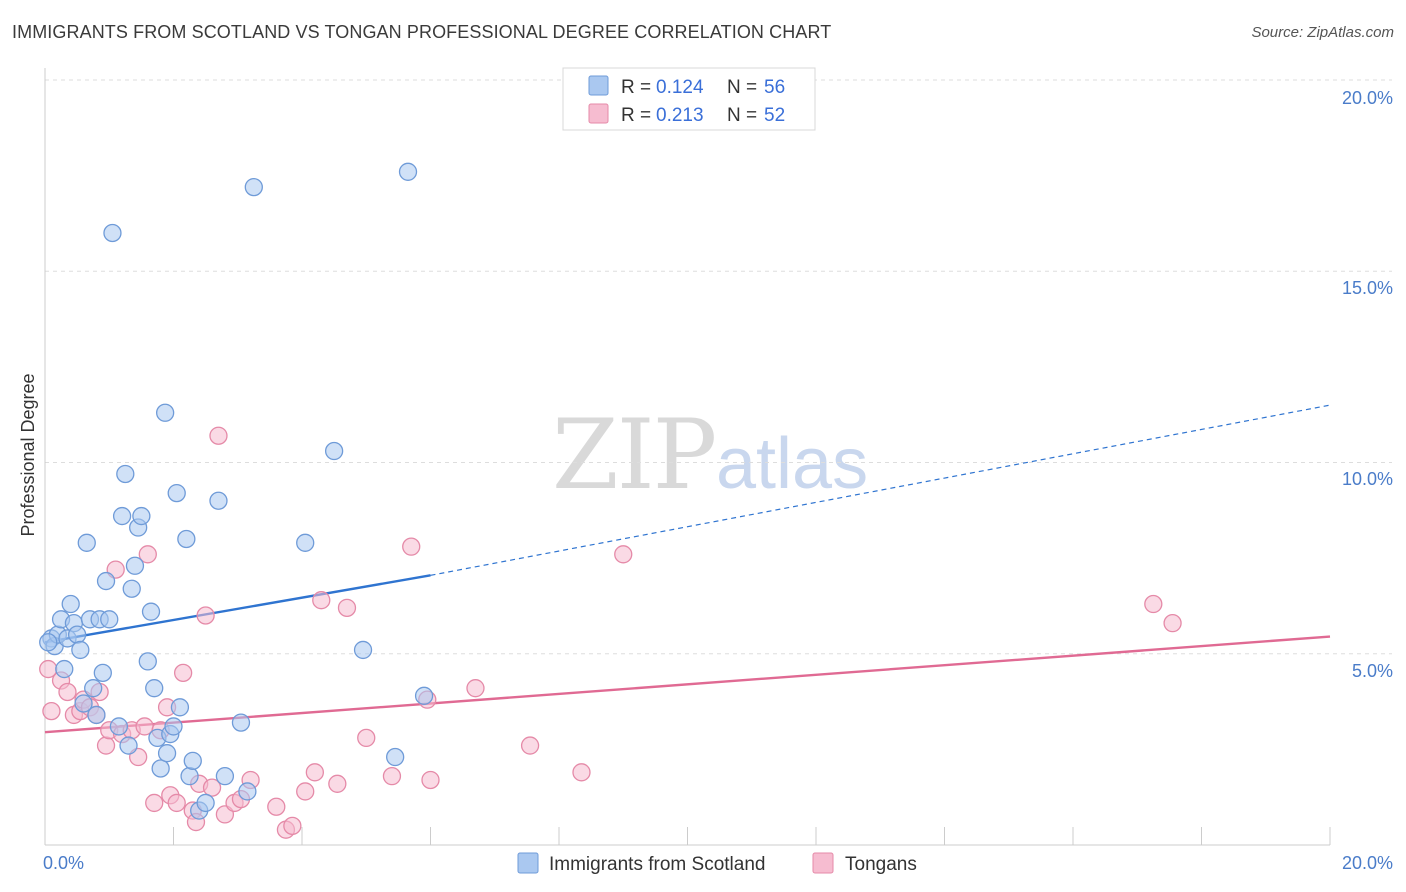 This screenshot has height=892, width=1406. What do you see at coordinates (774, 115) in the screenshot?
I see `legend-n-value-tongan: 52` at bounding box center [774, 115].